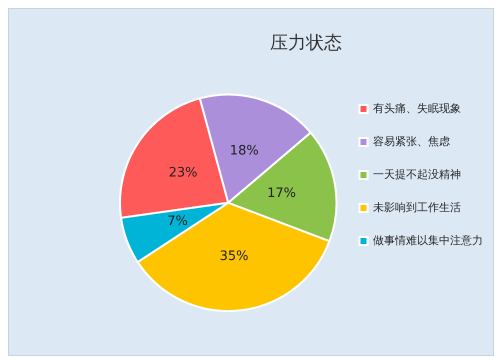 This screenshot has width=500, height=362. Describe the element at coordinates (183, 172) in the screenshot. I see `data-label: 23%` at that location.